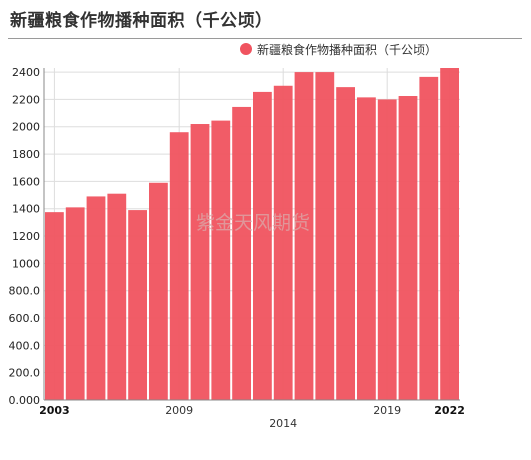  Describe the element at coordinates (26, 181) in the screenshot. I see `y-tick-label: 1600` at that location.